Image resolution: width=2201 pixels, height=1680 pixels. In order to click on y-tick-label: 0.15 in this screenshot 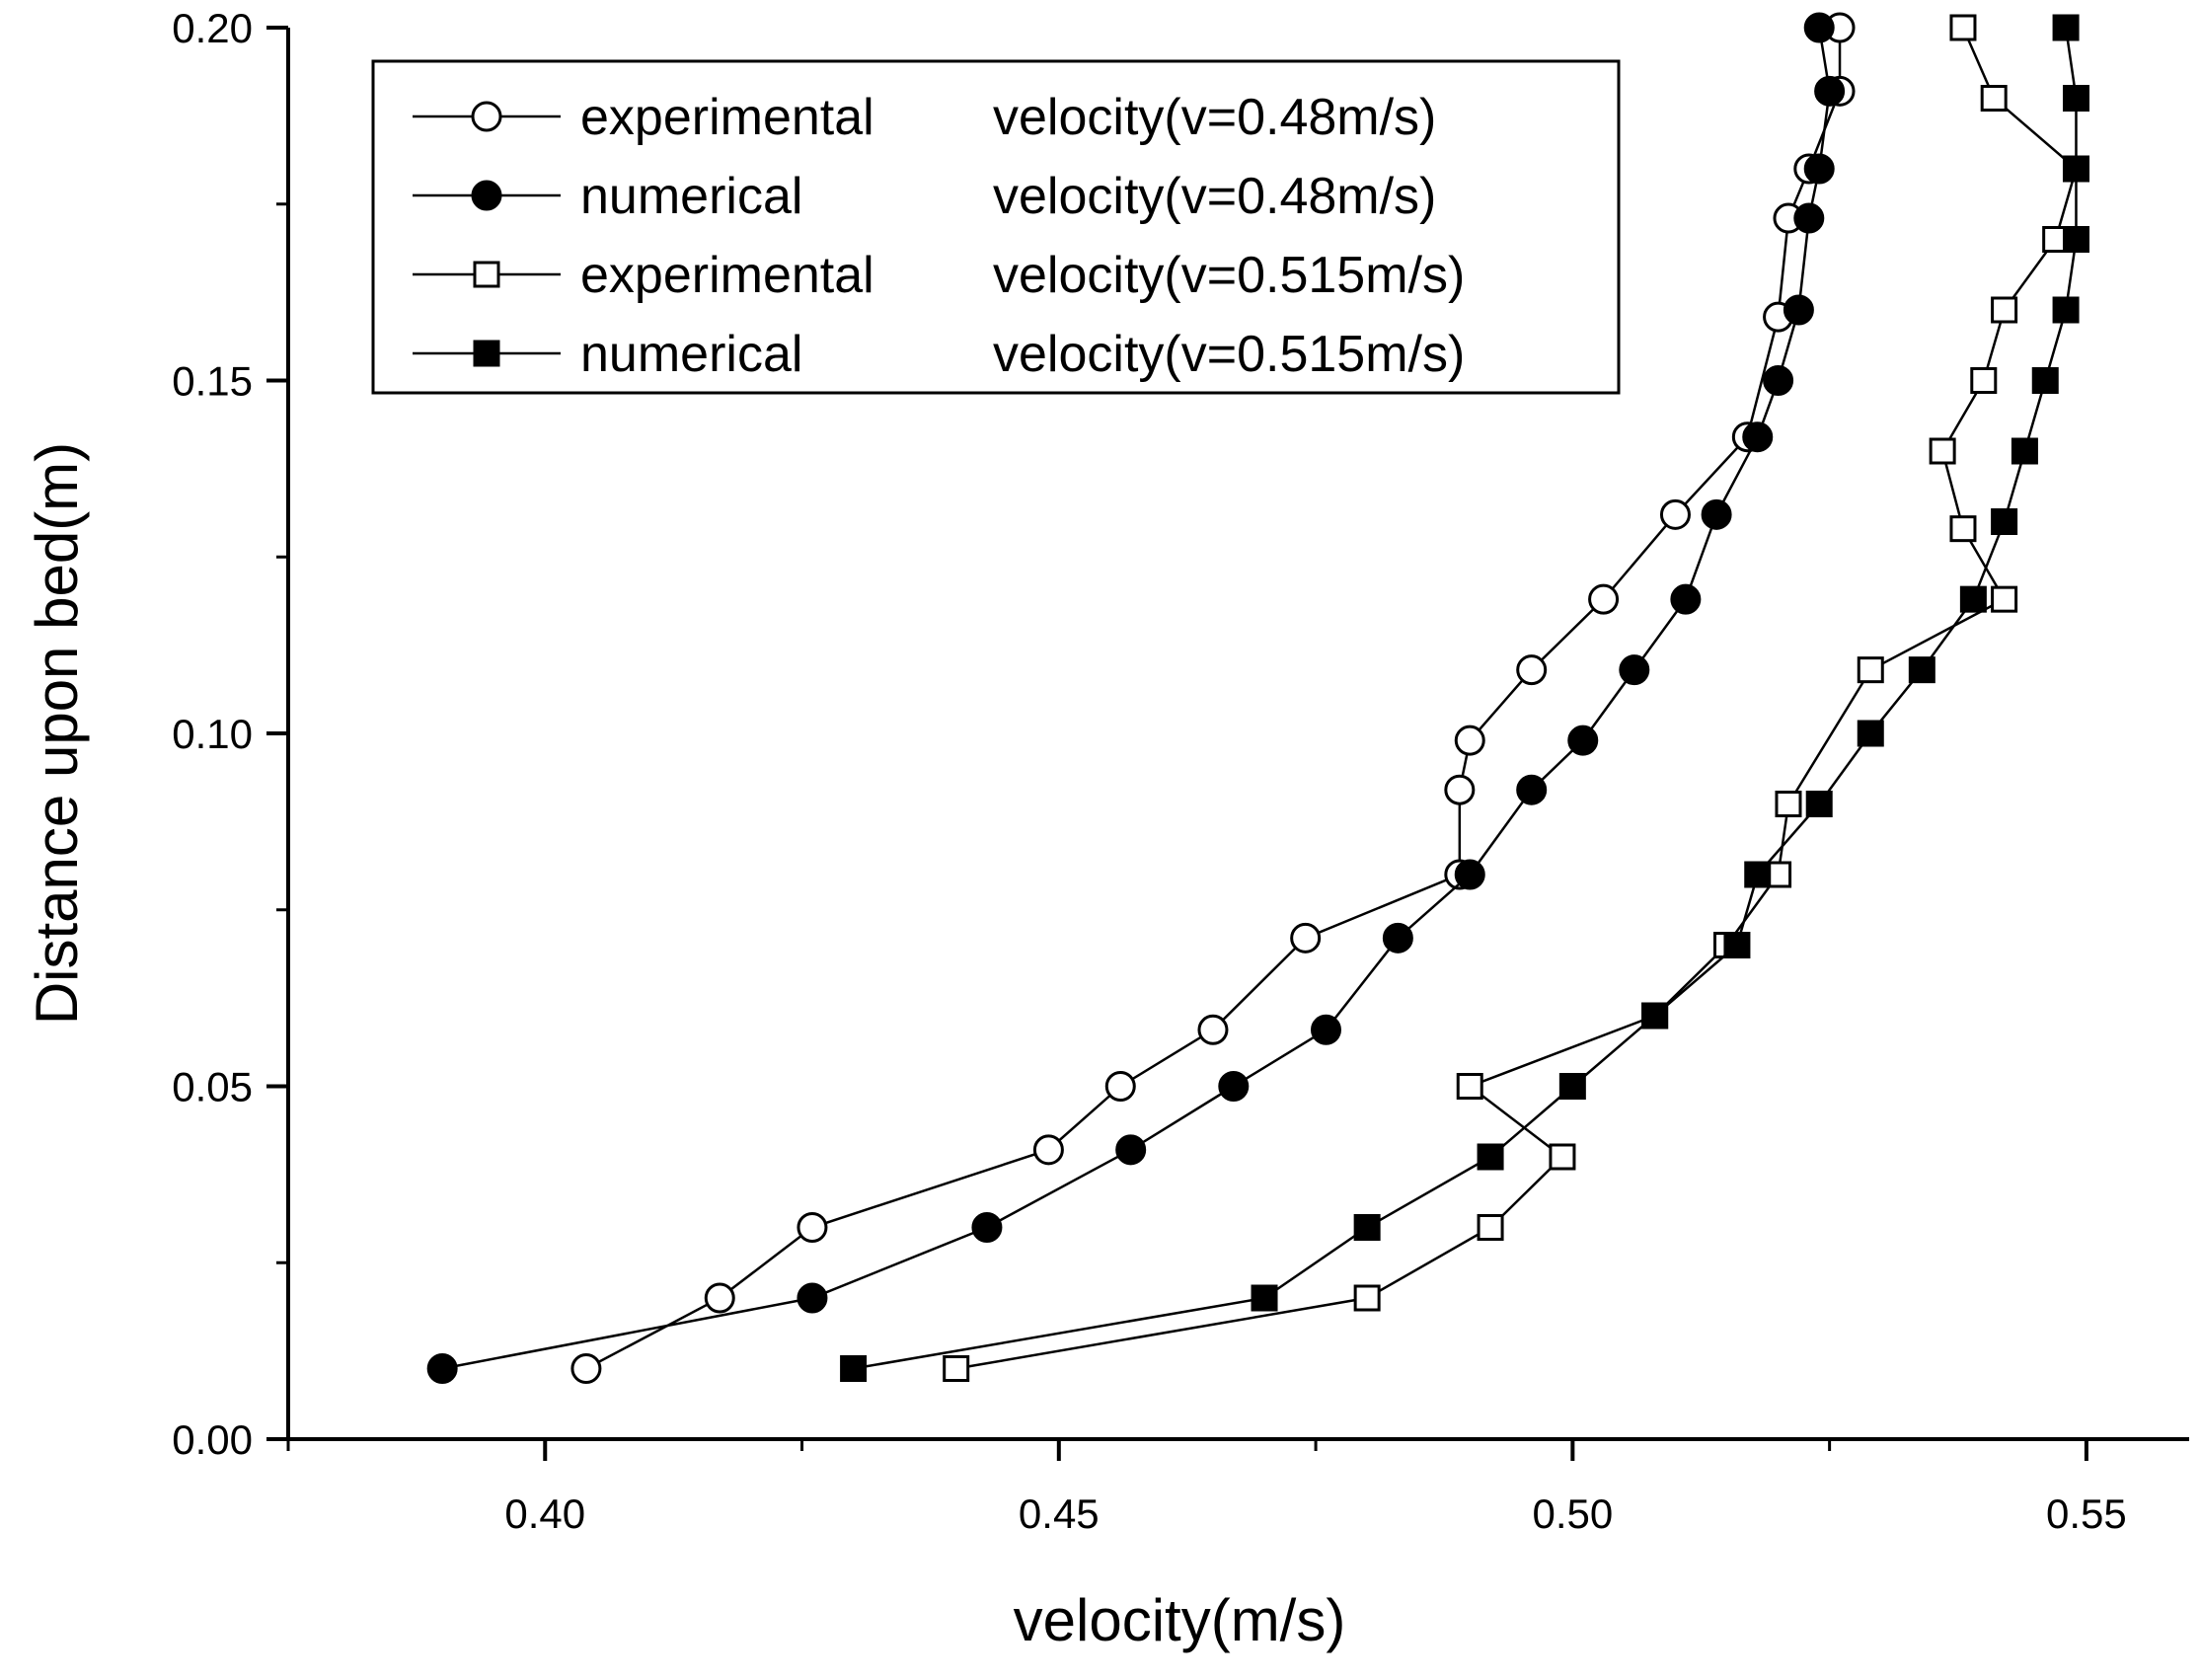, I will do `click(212, 381)`.